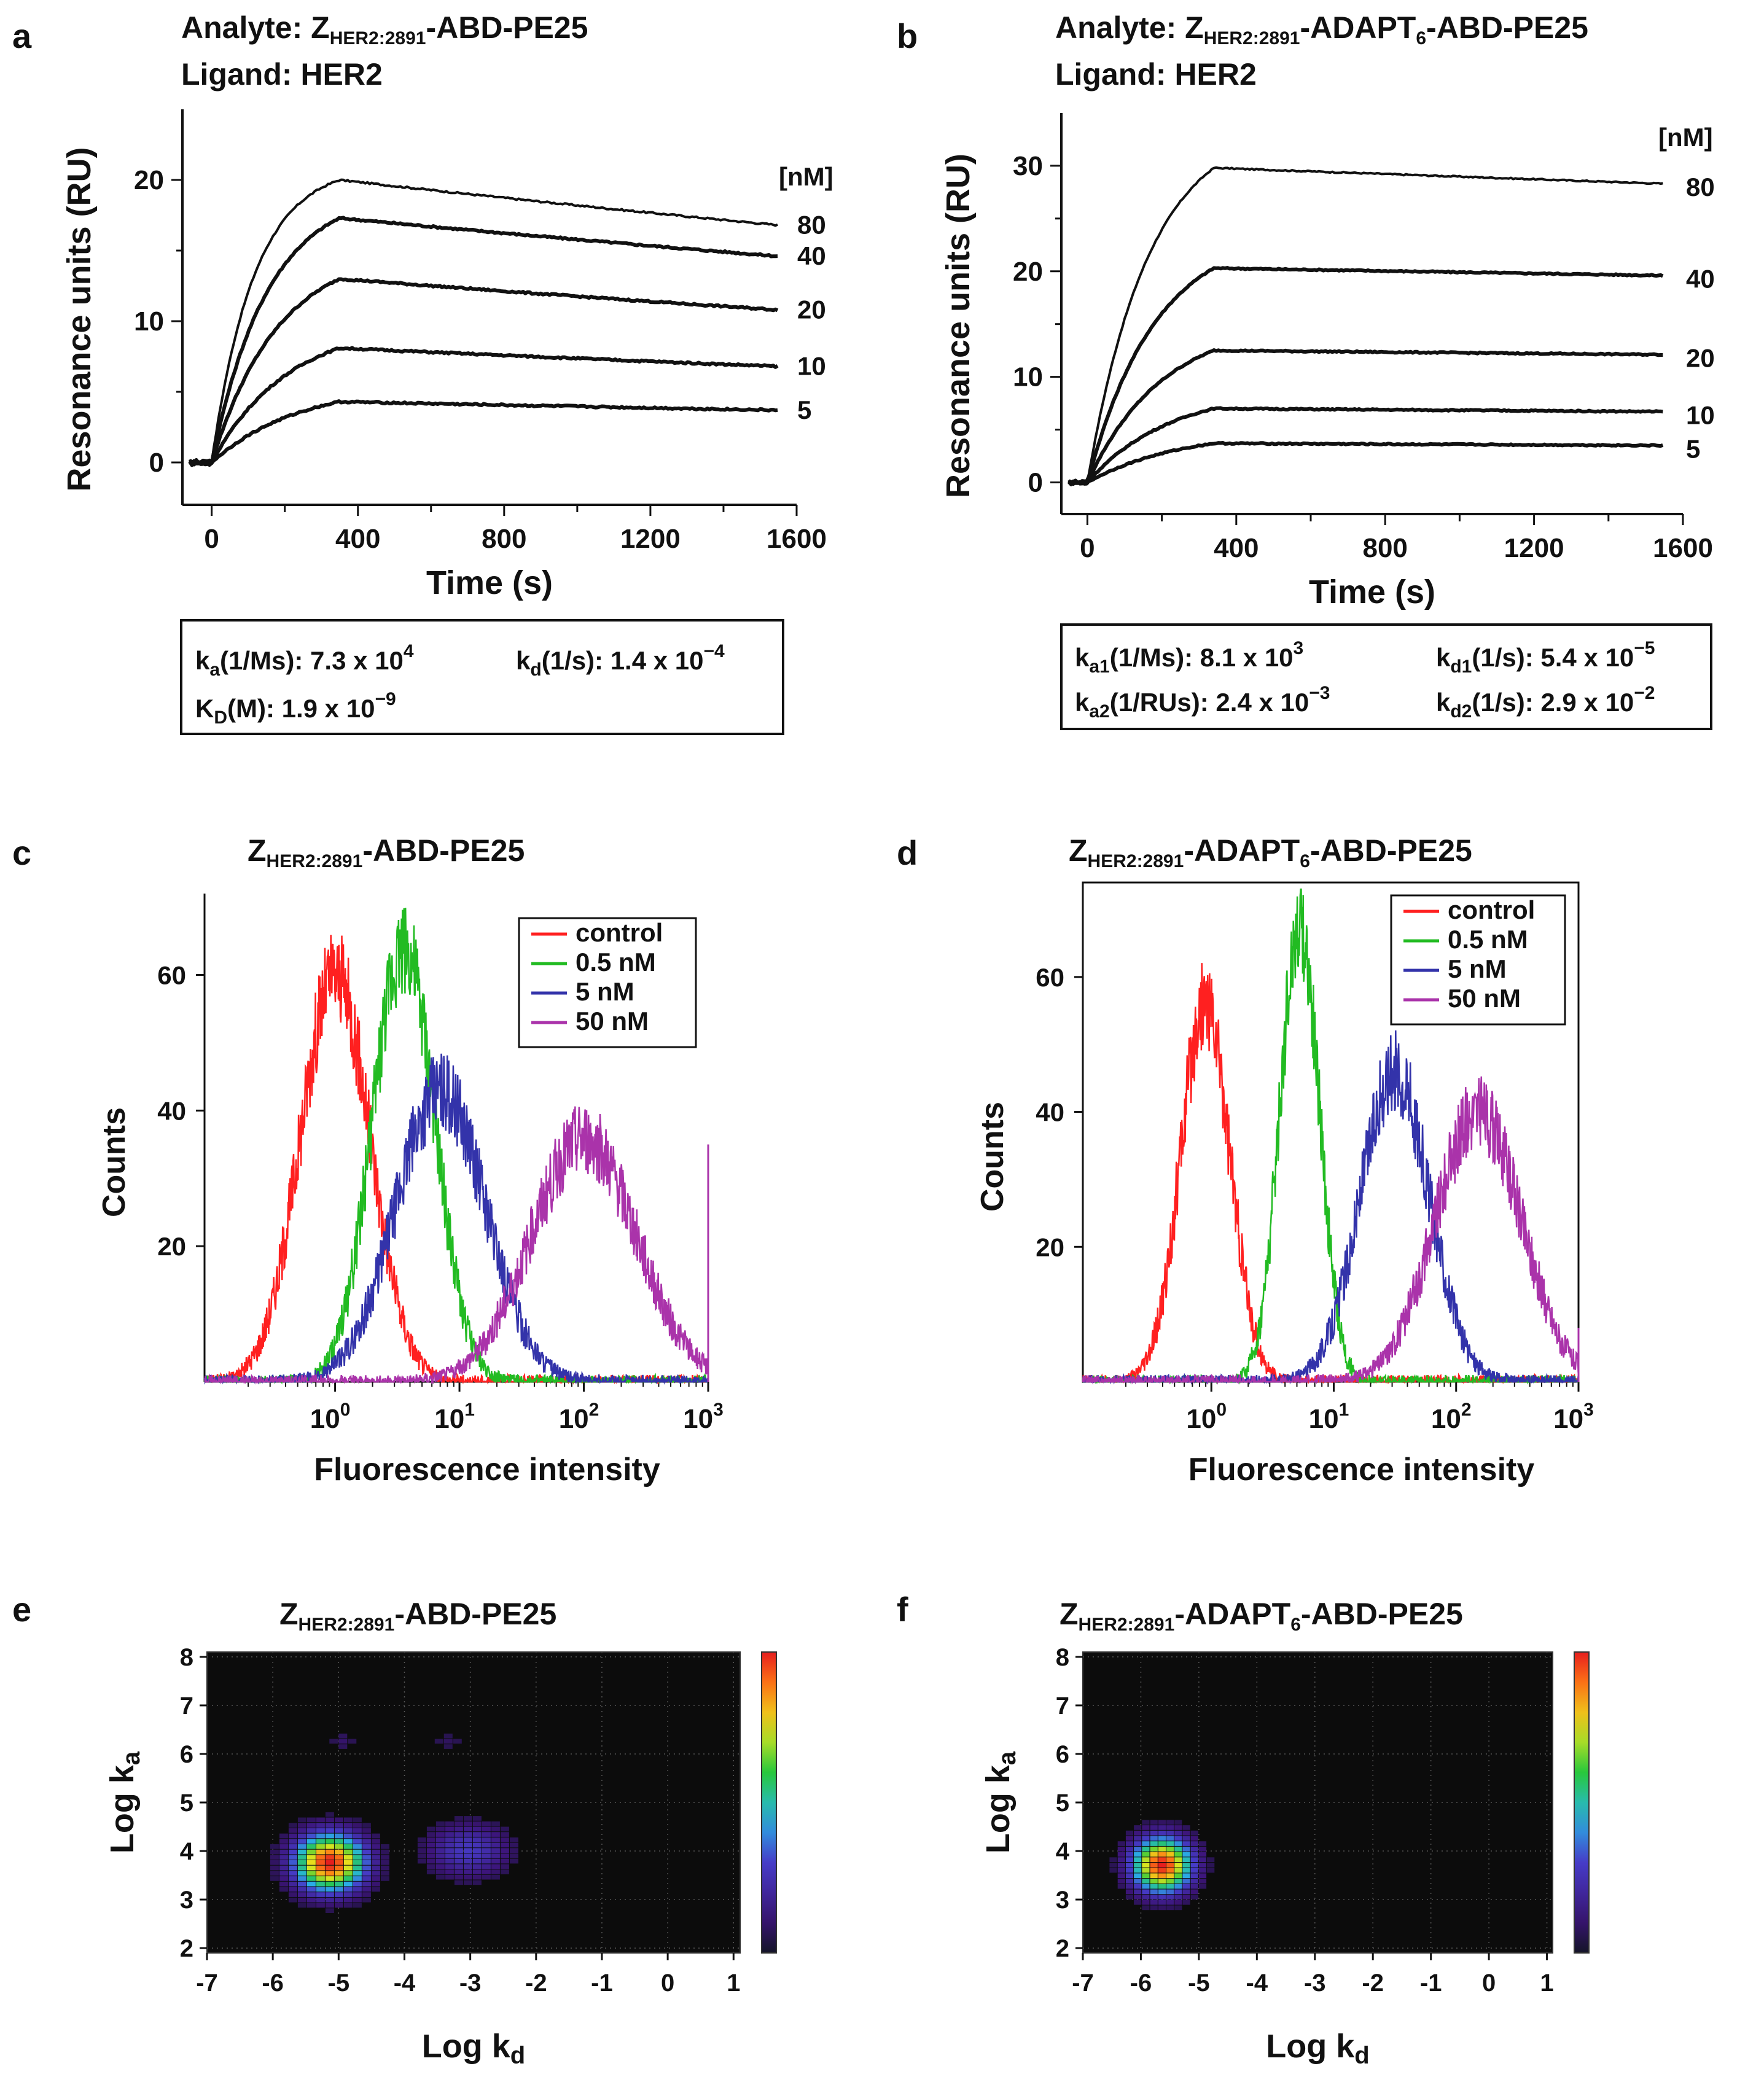  Describe the element at coordinates (811, 226) in the screenshot. I see `series-label-80: 80` at that location.